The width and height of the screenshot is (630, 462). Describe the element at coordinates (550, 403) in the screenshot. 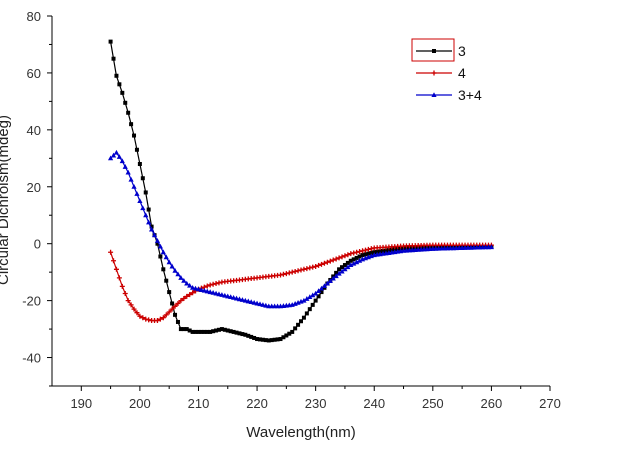

I see `x-tick-label: 270` at that location.